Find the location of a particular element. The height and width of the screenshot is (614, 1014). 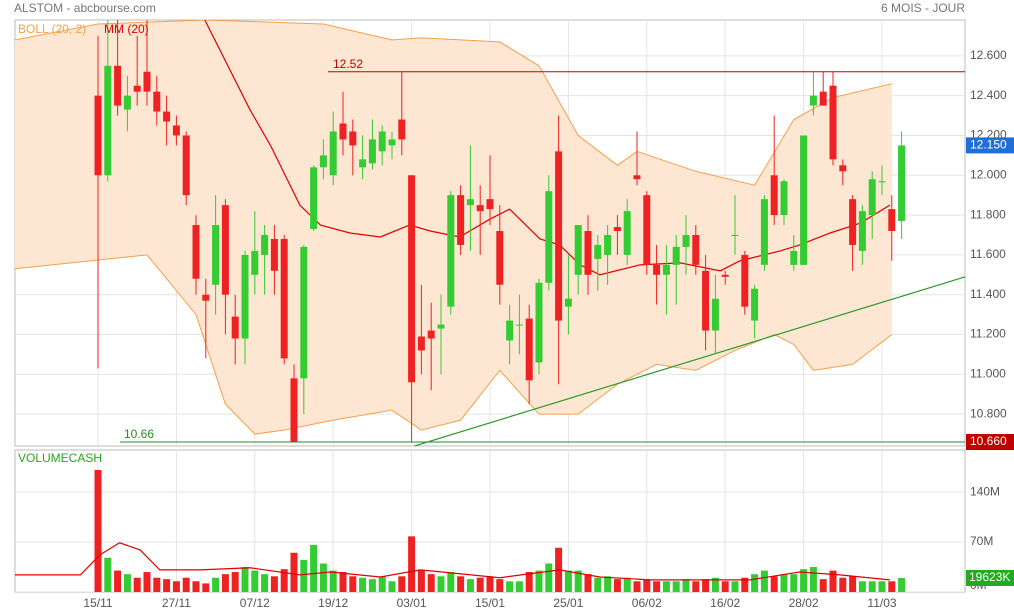

y-tick-label: 12.000 is located at coordinates (988, 174).